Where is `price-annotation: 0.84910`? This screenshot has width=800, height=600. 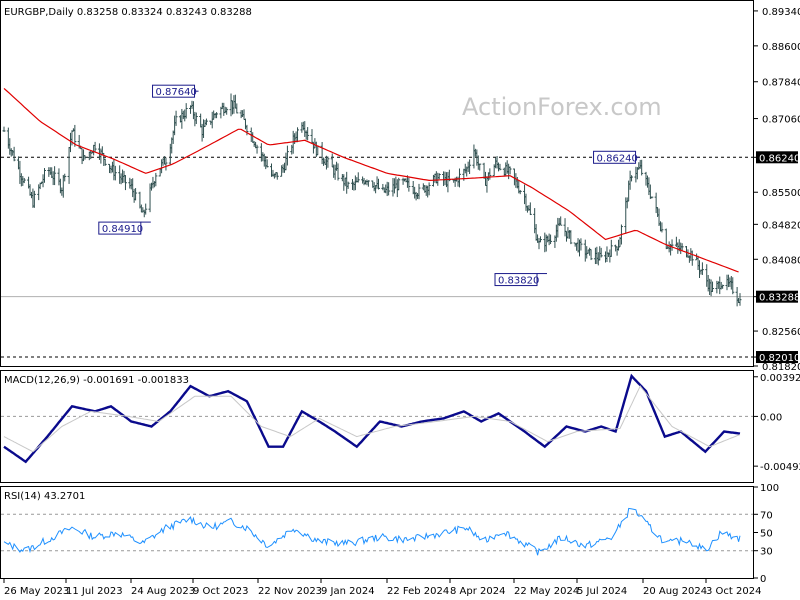
price-annotation: 0.84910 is located at coordinates (124, 228).